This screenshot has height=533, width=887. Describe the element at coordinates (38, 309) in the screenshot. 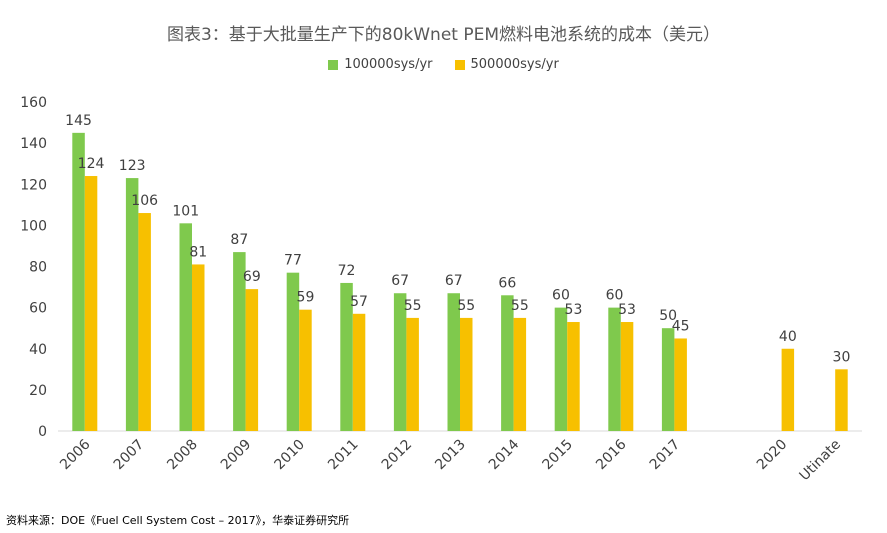

I see `y-tick-label: 60` at that location.